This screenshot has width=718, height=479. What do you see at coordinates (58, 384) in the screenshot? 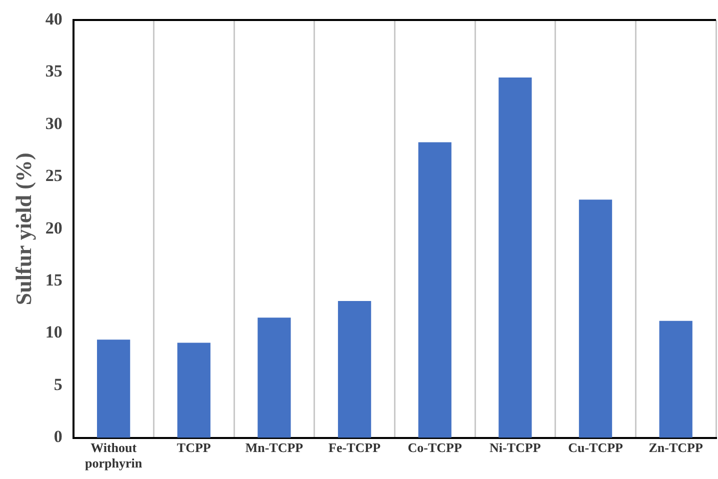
I see `y-tick-label: 5` at bounding box center [58, 384].